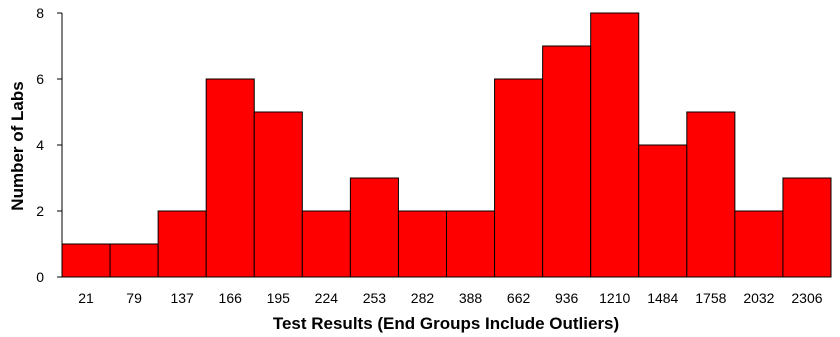 The height and width of the screenshot is (337, 840). I want to click on bar-2032, so click(759, 244).